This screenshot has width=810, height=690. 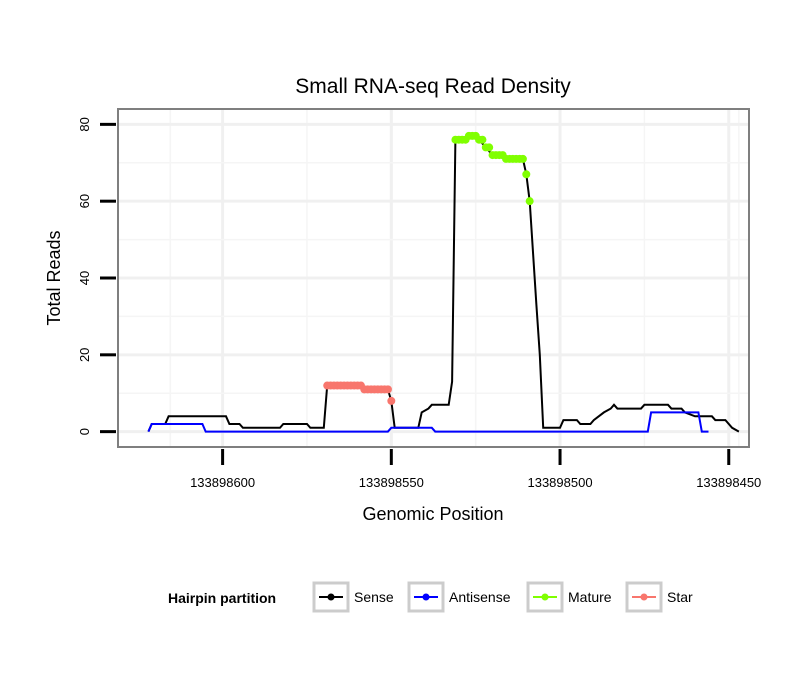 What do you see at coordinates (222, 598) in the screenshot?
I see `legend-title: Hairpin partition` at bounding box center [222, 598].